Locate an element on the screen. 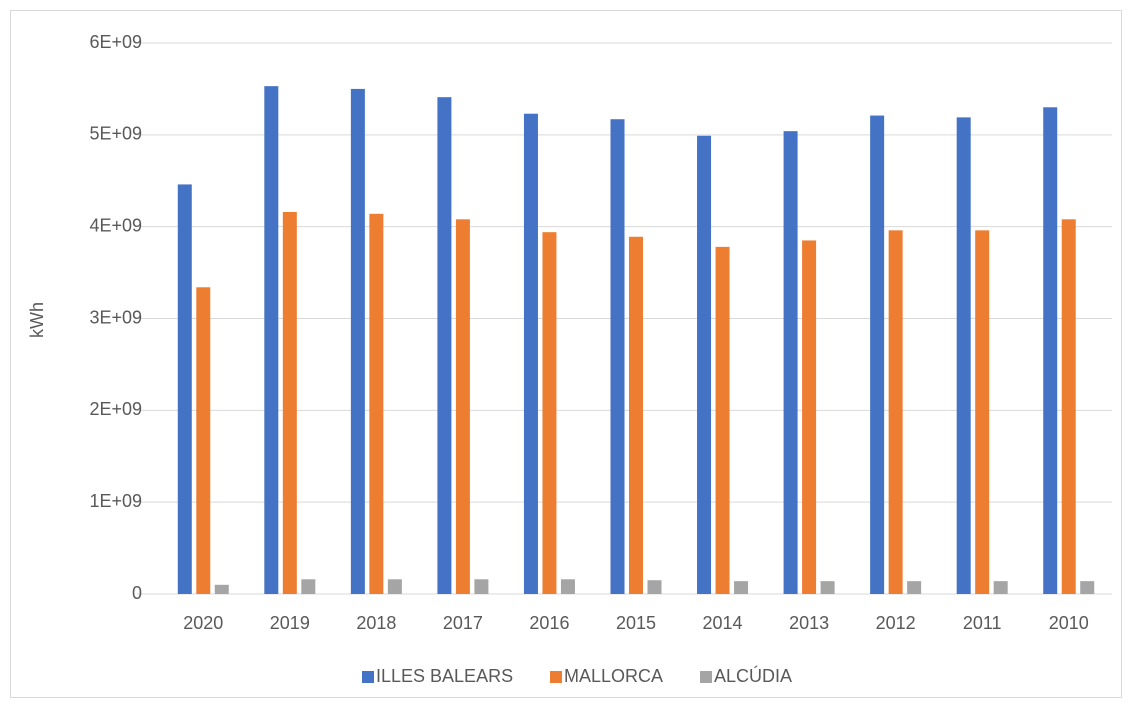 This screenshot has width=1132, height=708. x-tick-label: 2011 is located at coordinates (982, 623).